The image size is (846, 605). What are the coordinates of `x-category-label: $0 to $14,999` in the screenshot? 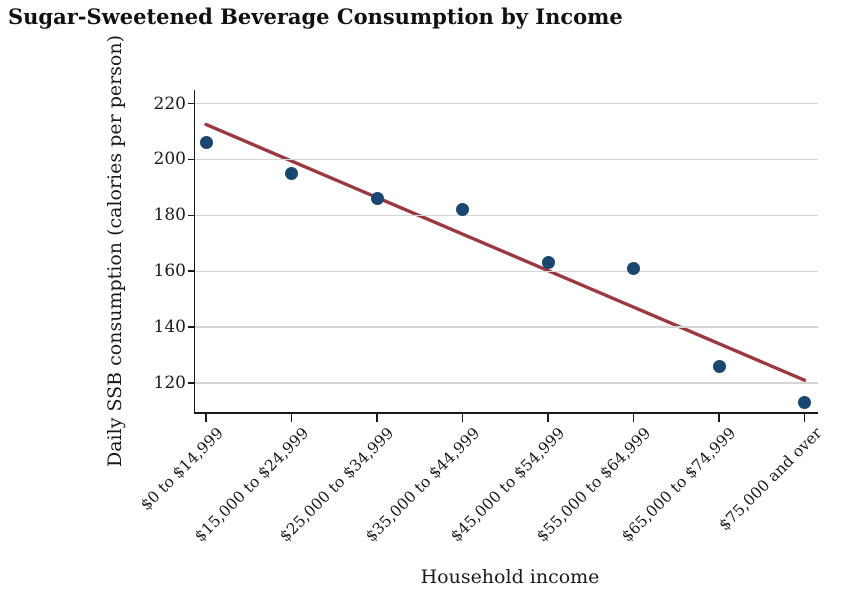 It's located at (181, 469).